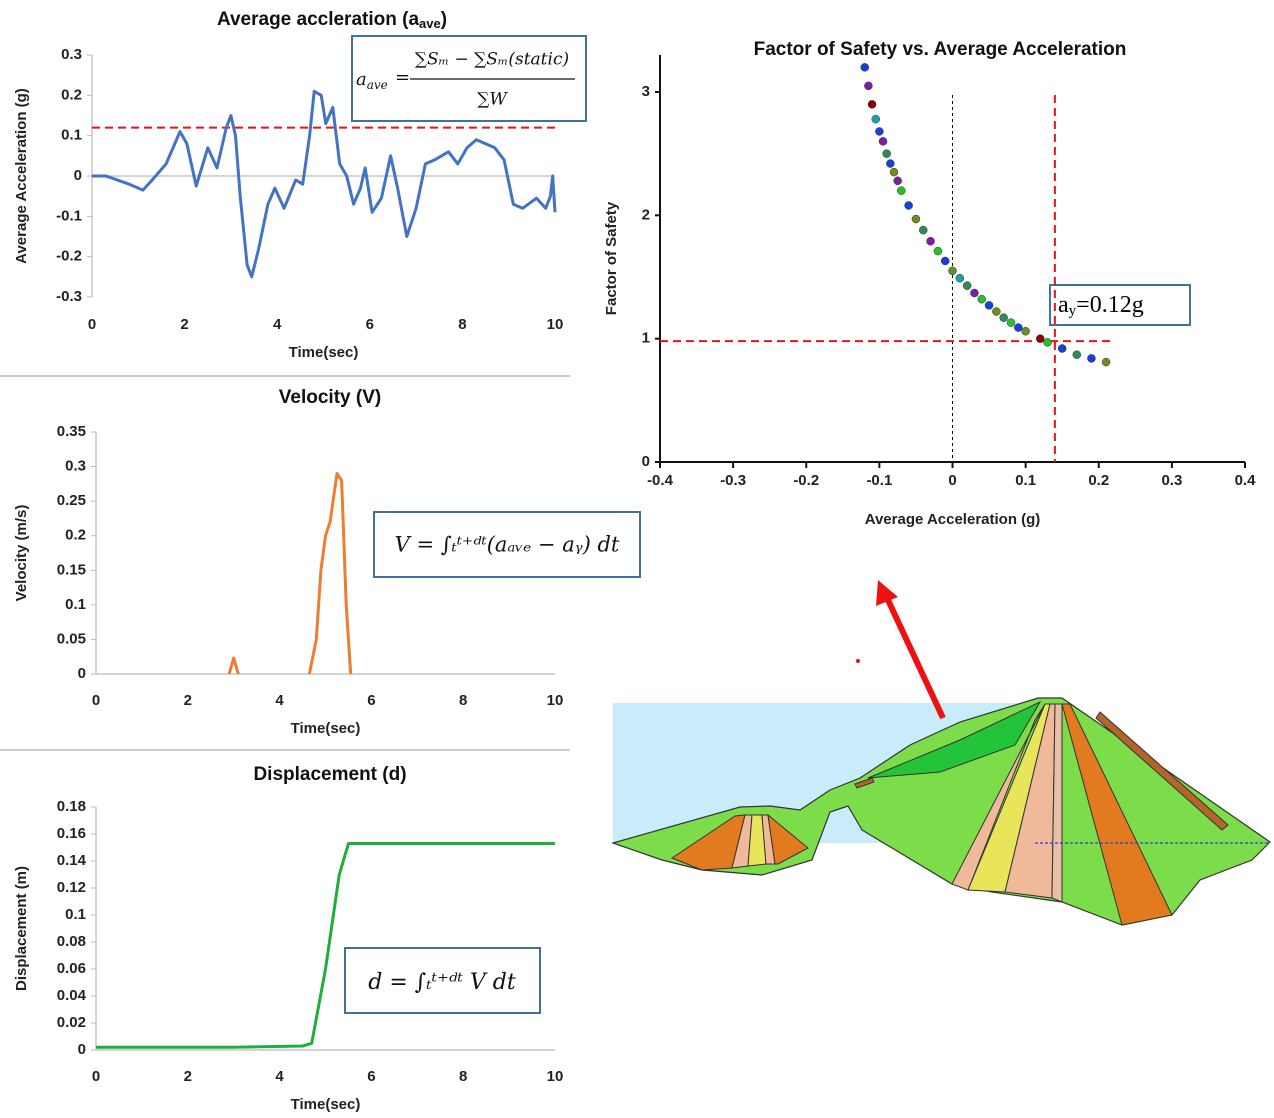 This screenshot has width=1274, height=1118. Describe the element at coordinates (402, 77) in the screenshot. I see `formula-equals: =` at that location.